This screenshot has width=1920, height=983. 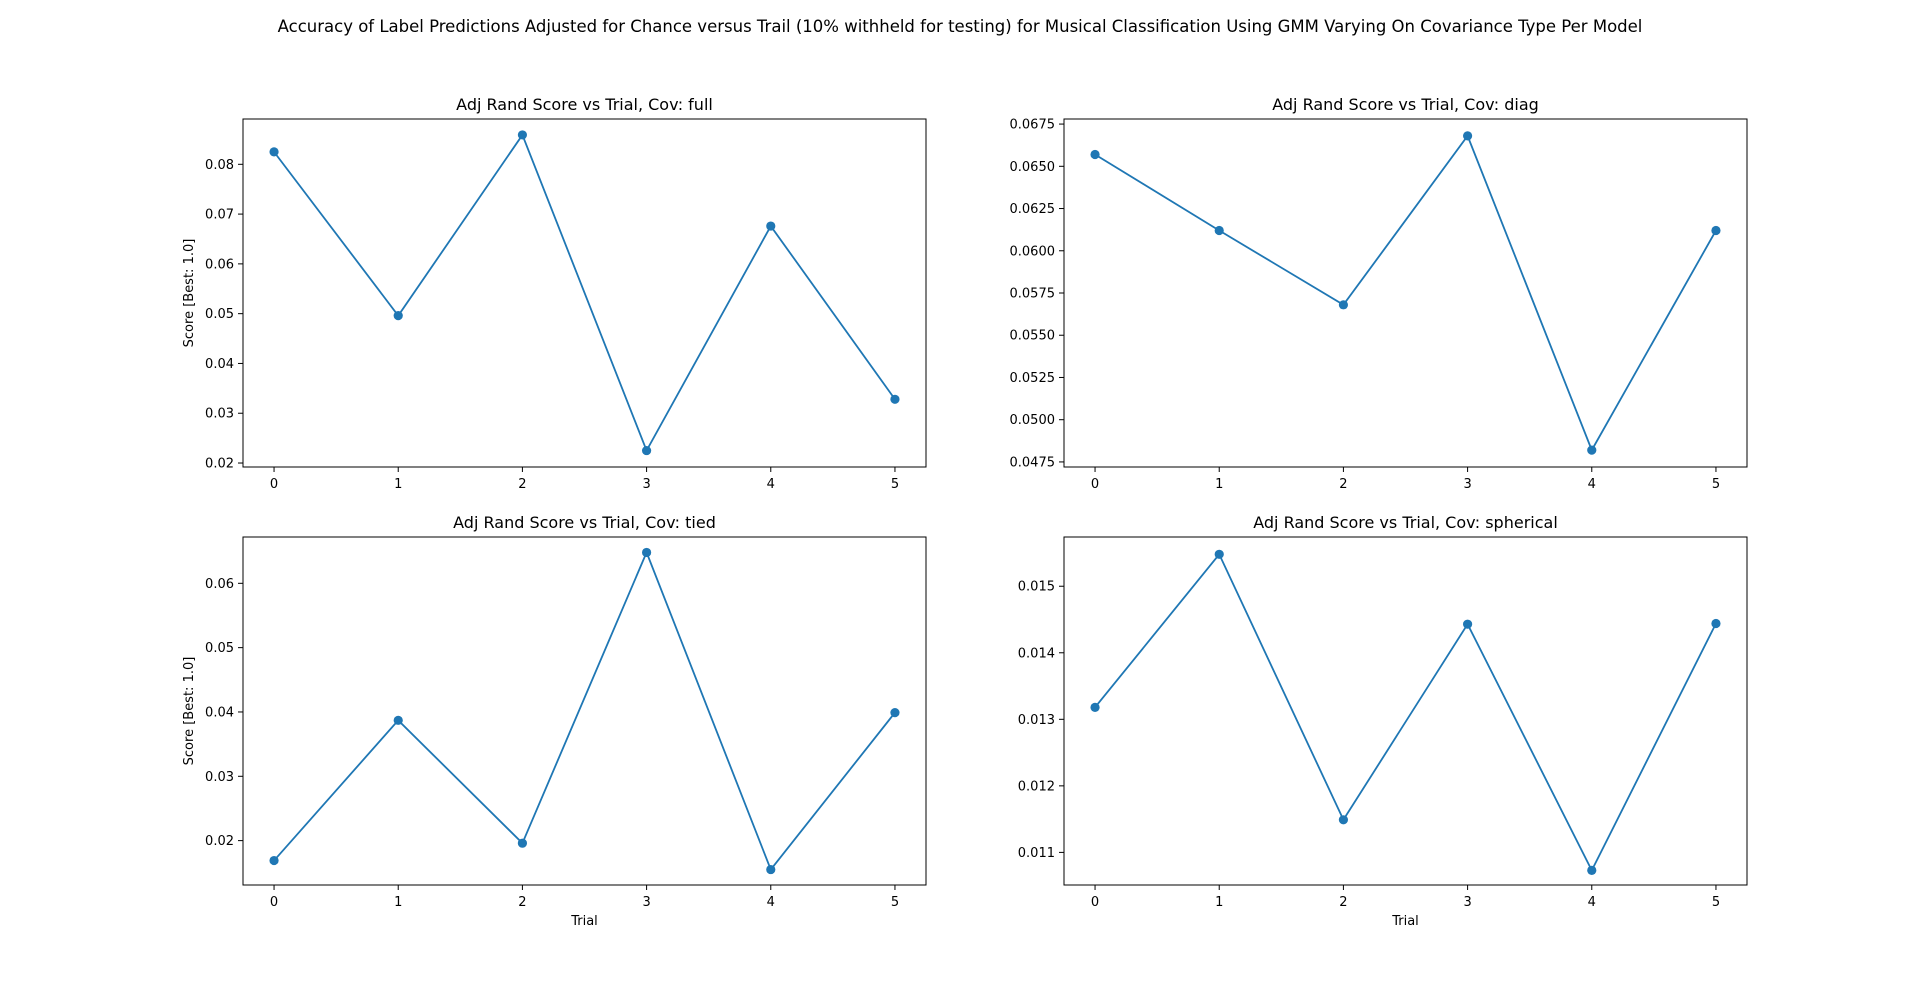 What do you see at coordinates (1033, 251) in the screenshot?
I see `y-tick-label: 0.0600` at bounding box center [1033, 251].